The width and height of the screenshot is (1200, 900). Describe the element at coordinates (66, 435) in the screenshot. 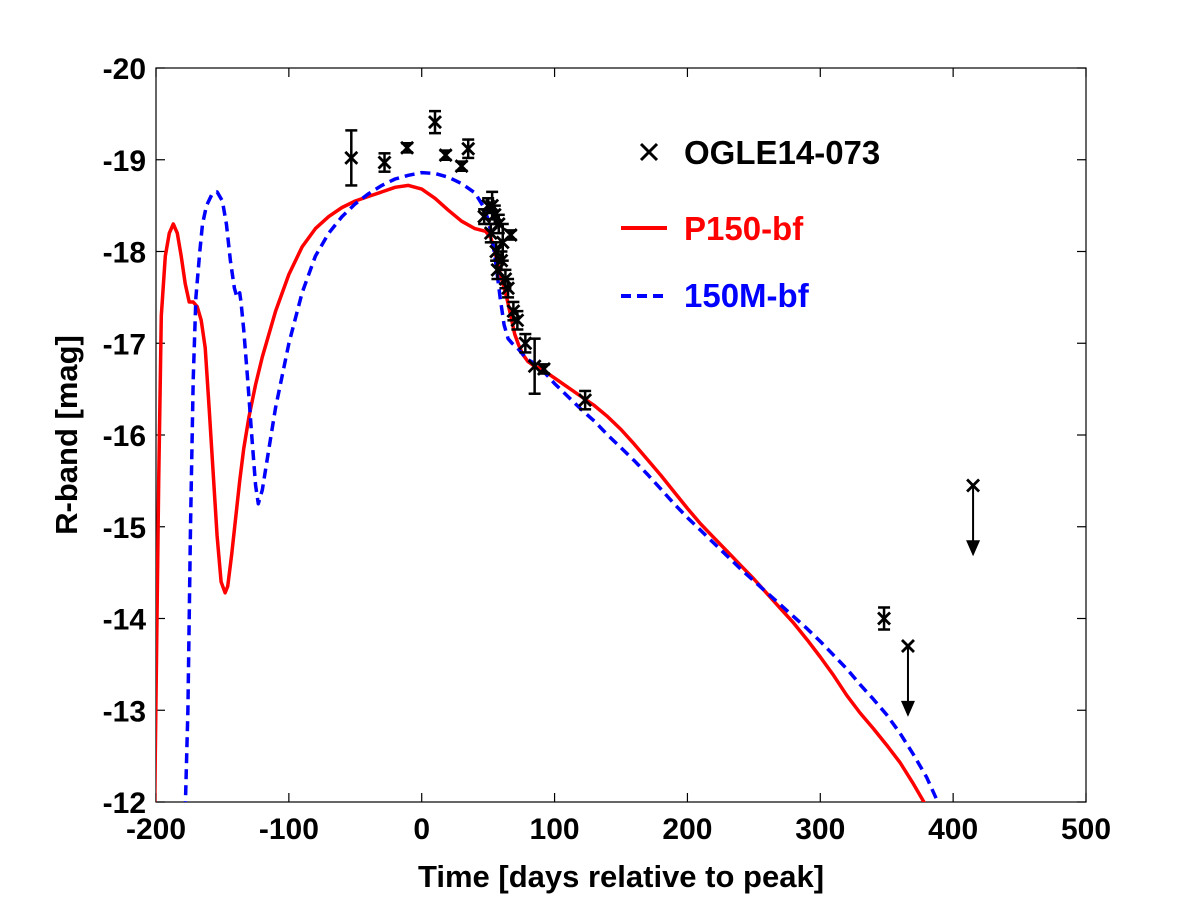

I see `y-axis-label: R-band [mag]` at that location.